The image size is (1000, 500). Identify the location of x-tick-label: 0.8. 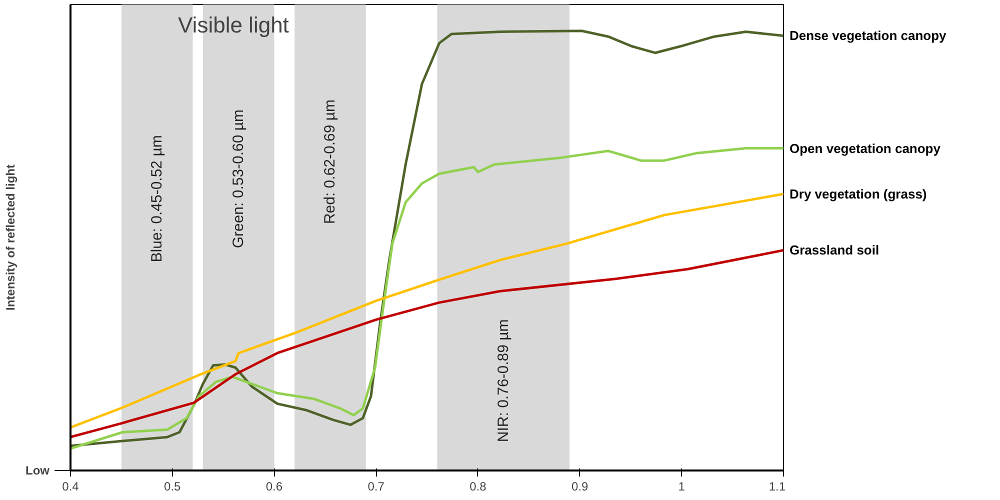
(478, 487).